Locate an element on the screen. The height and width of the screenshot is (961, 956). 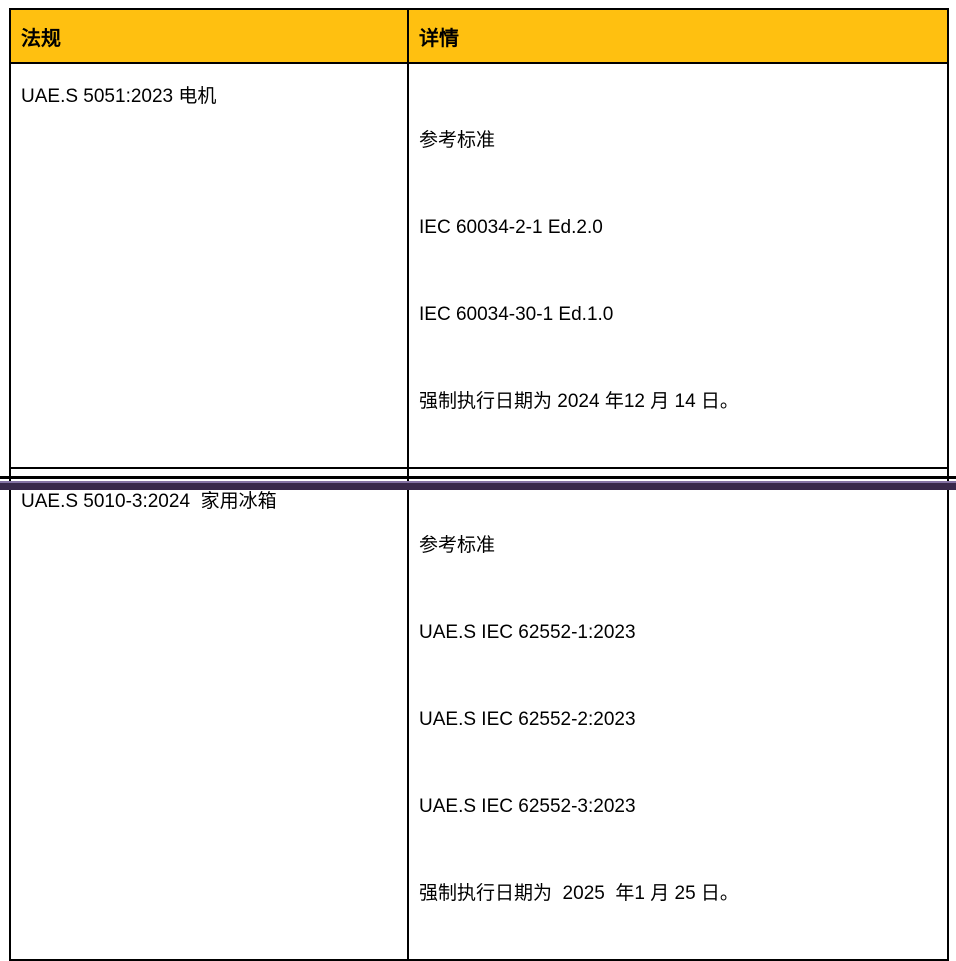
column-header-details: 详情 is located at coordinates (678, 36).